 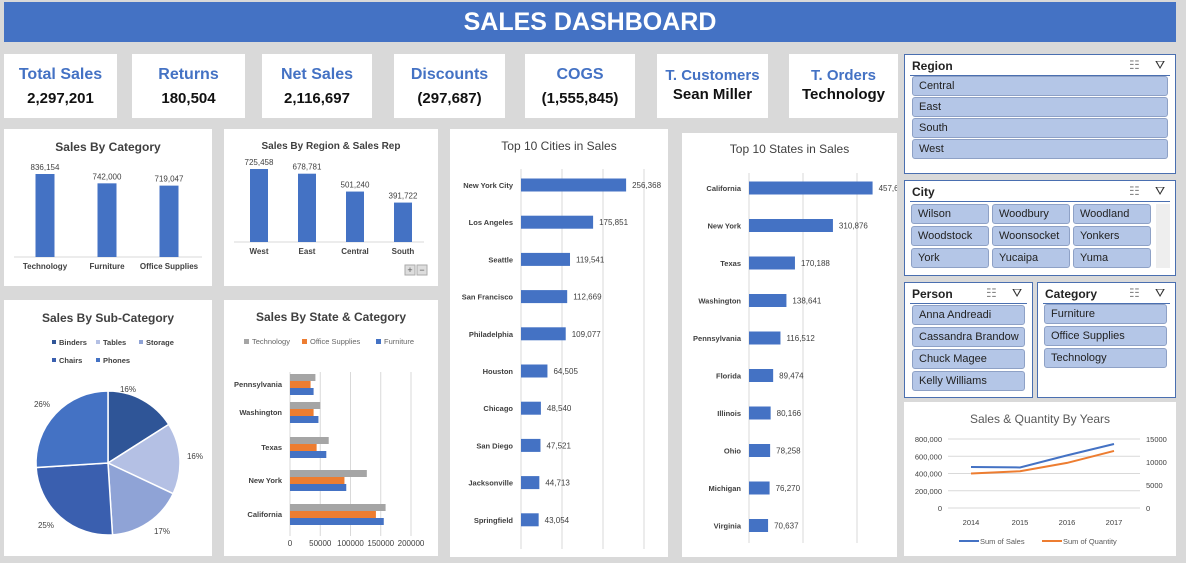 I want to click on slicer-item: Wilson, so click(x=950, y=214).